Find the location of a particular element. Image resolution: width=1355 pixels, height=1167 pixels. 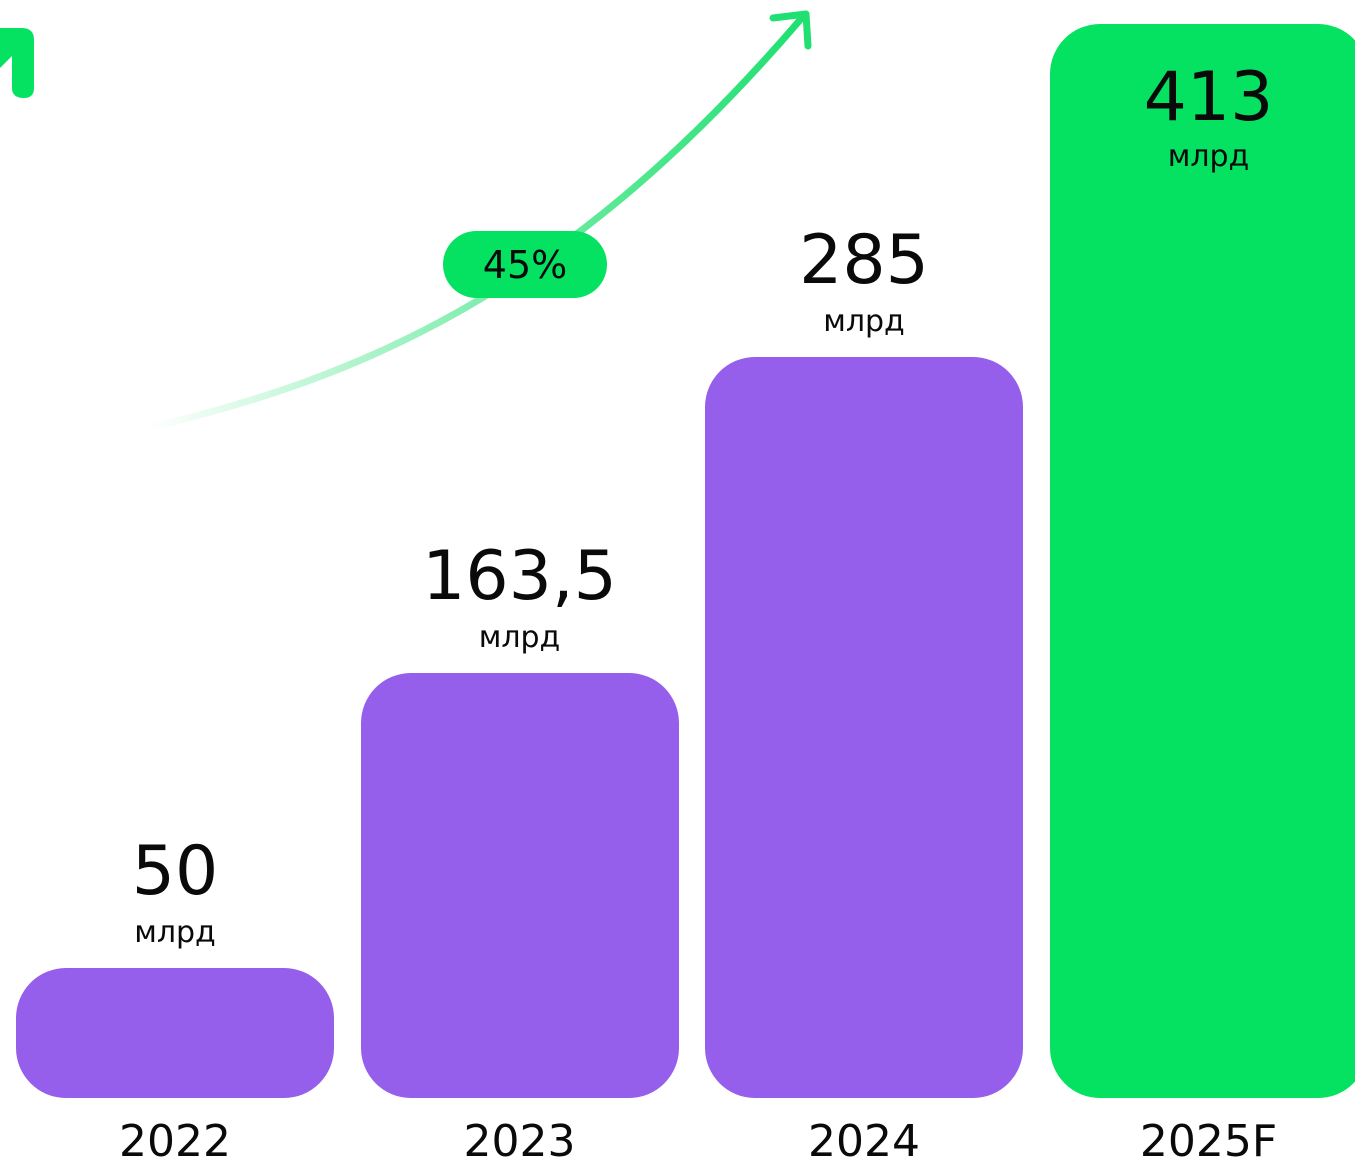

category-label-2024: 2024 is located at coordinates (864, 1142).